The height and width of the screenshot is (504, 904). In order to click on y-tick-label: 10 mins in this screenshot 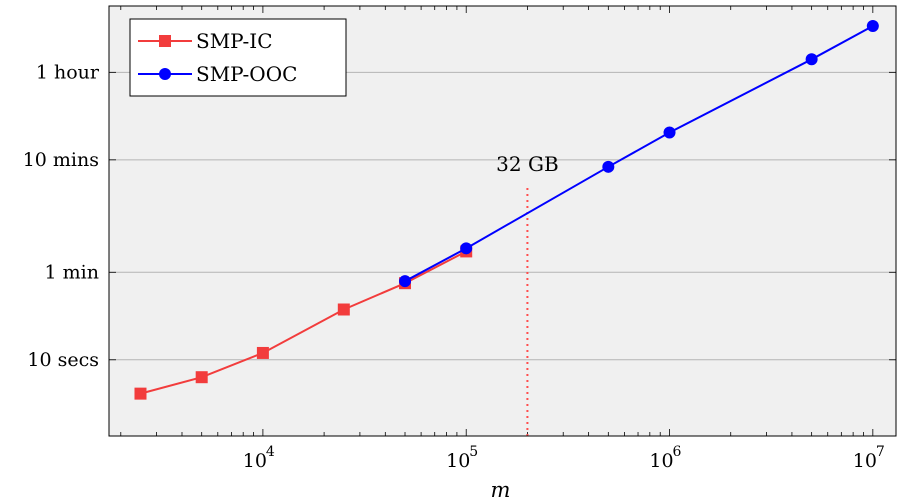, I will do `click(61, 160)`.